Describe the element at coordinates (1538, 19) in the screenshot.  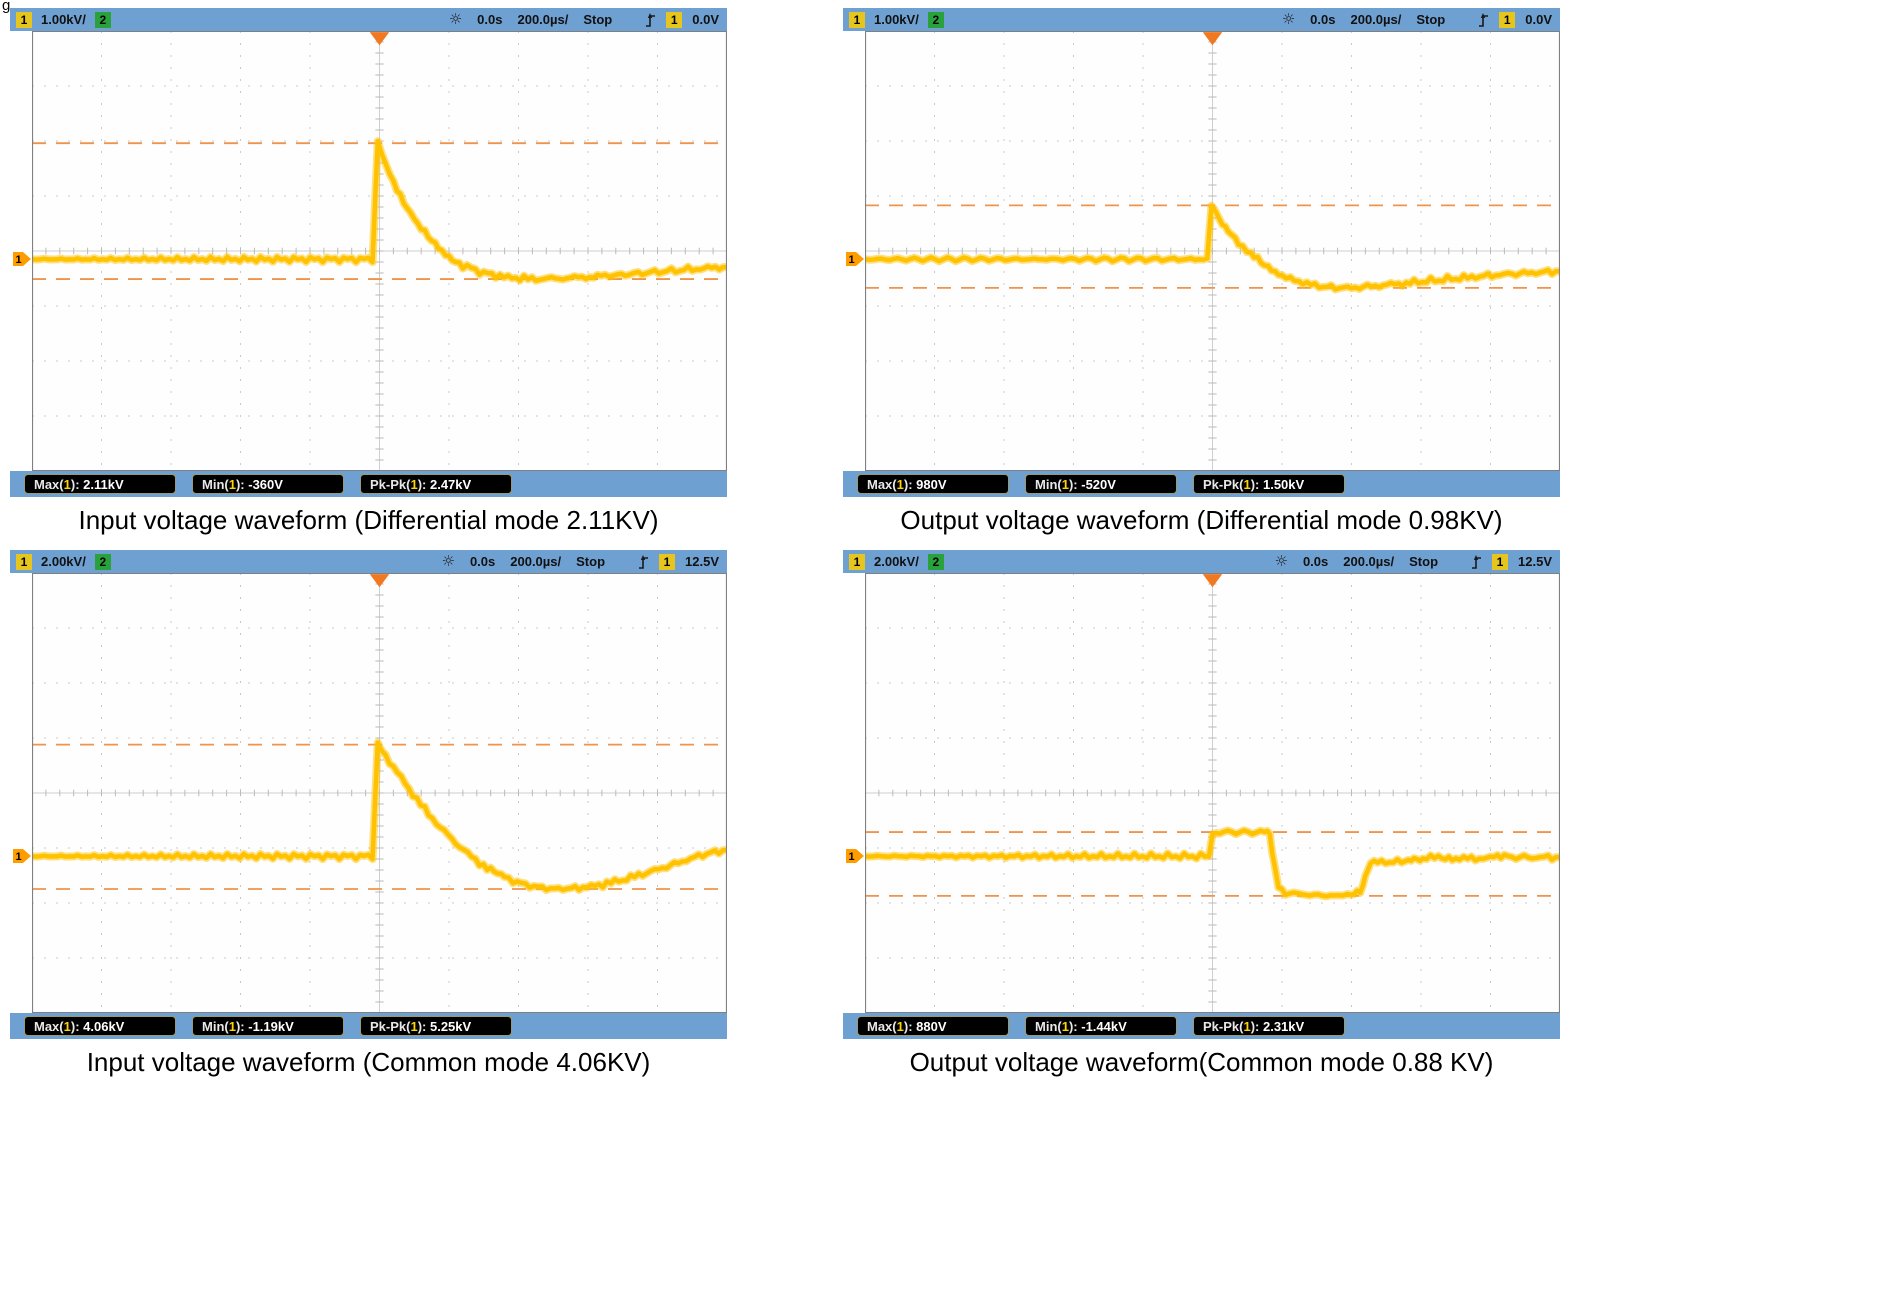
I see `trigger-level: 0.0V` at that location.